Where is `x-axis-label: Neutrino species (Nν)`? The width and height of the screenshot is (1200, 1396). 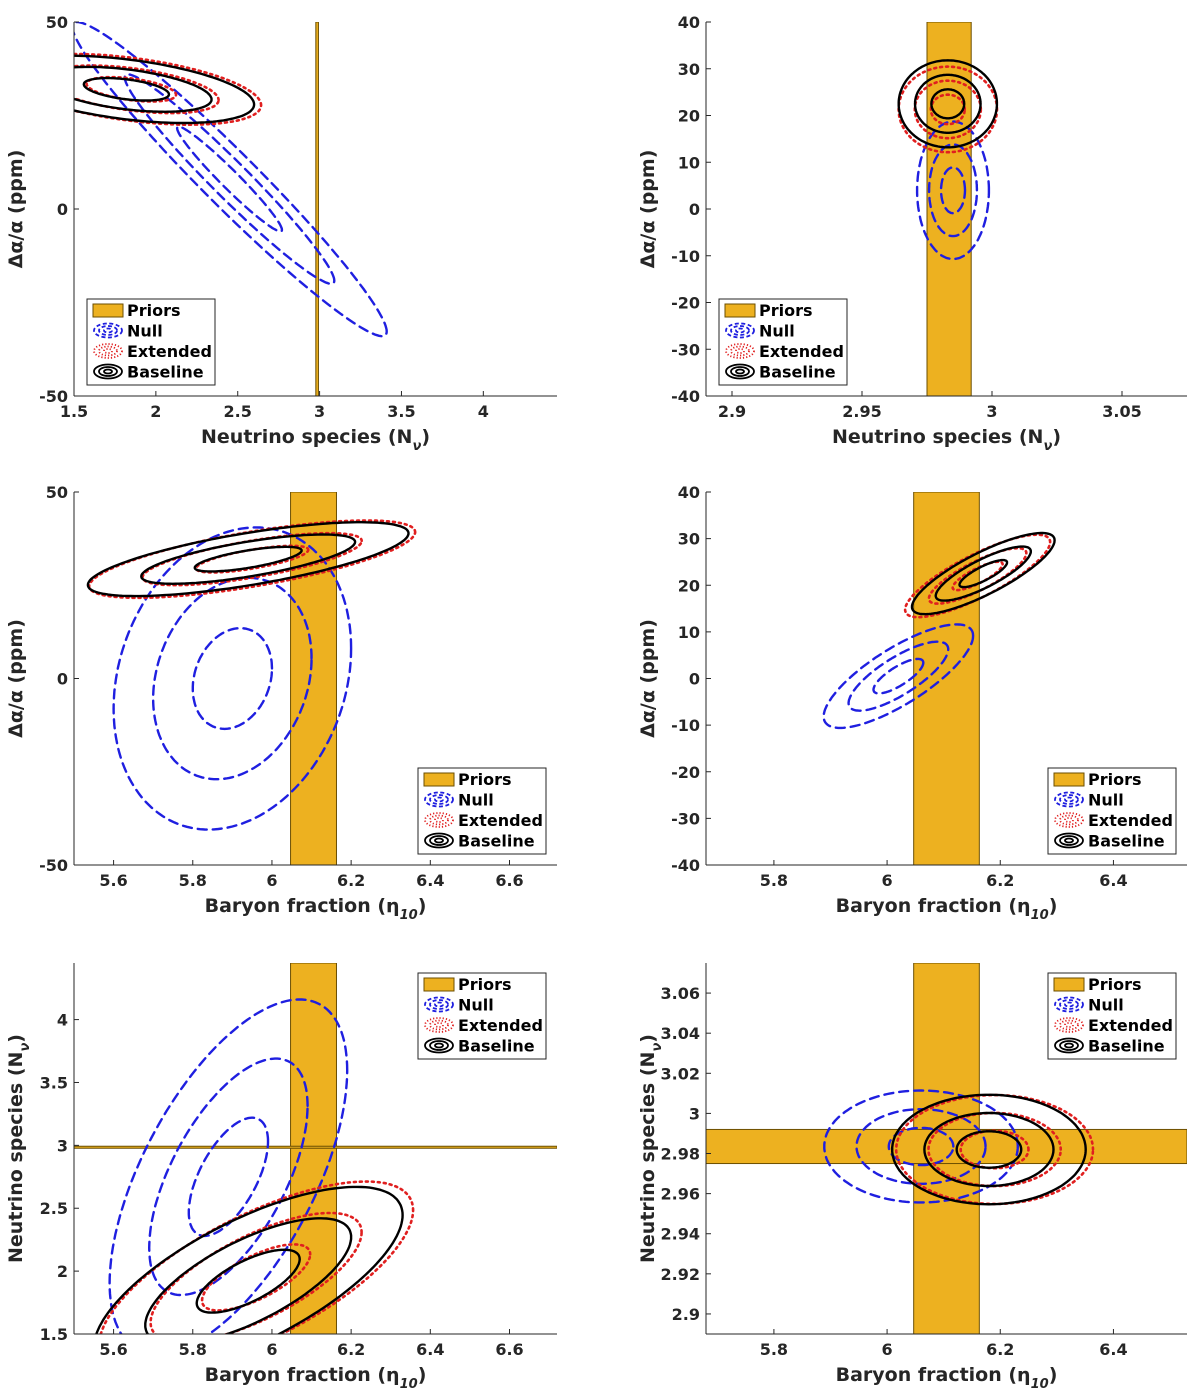
x-axis-label: Neutrino species (Nν) is located at coordinates (946, 440).